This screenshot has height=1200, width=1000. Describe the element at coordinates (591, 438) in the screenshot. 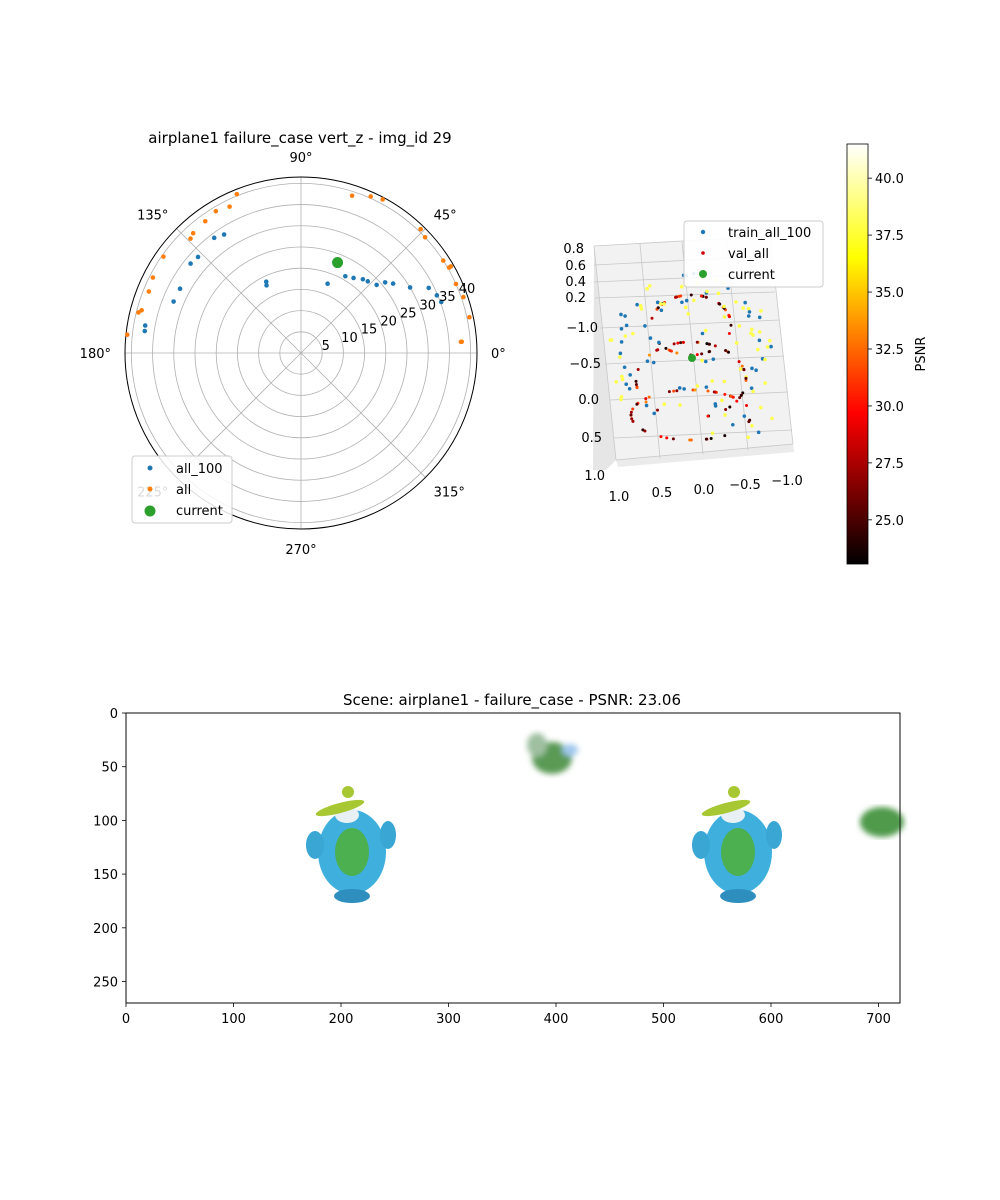

I see `3d-ytick-1: 0.5` at that location.